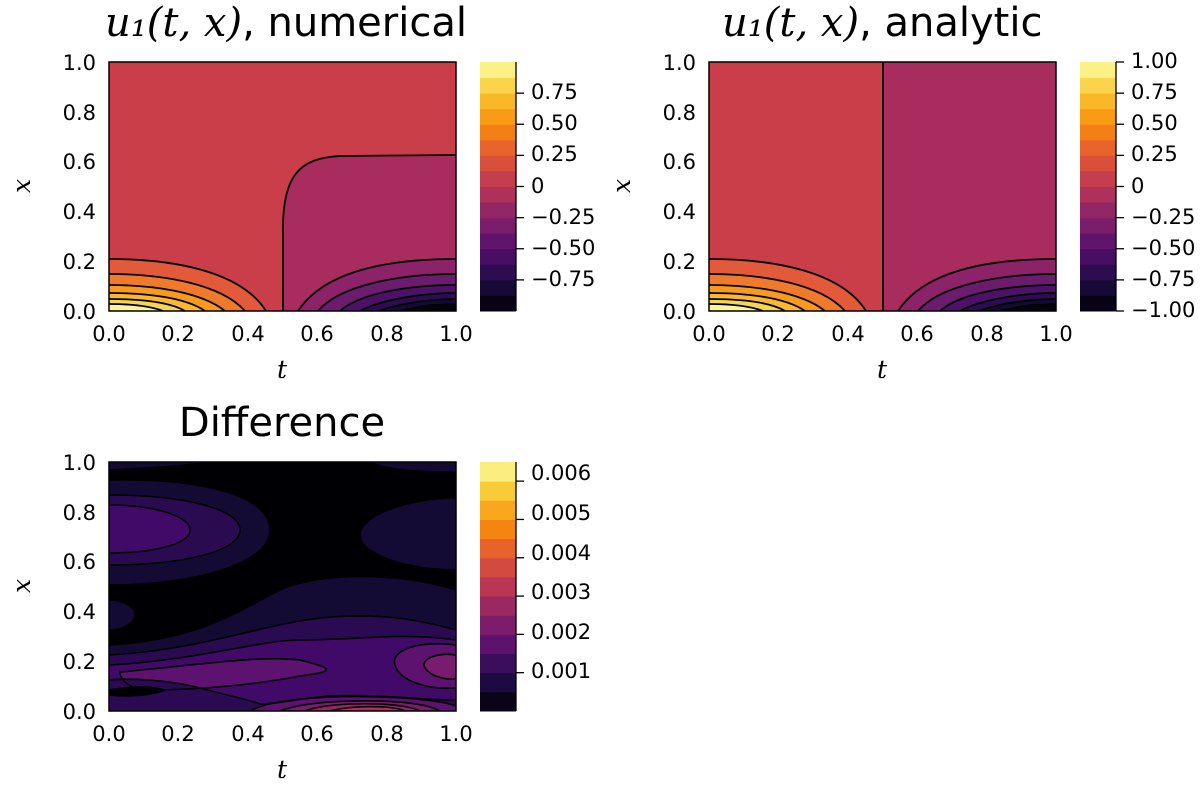 The width and height of the screenshot is (1200, 800). I want to click on y-tick-label: 0.4, so click(79, 212).